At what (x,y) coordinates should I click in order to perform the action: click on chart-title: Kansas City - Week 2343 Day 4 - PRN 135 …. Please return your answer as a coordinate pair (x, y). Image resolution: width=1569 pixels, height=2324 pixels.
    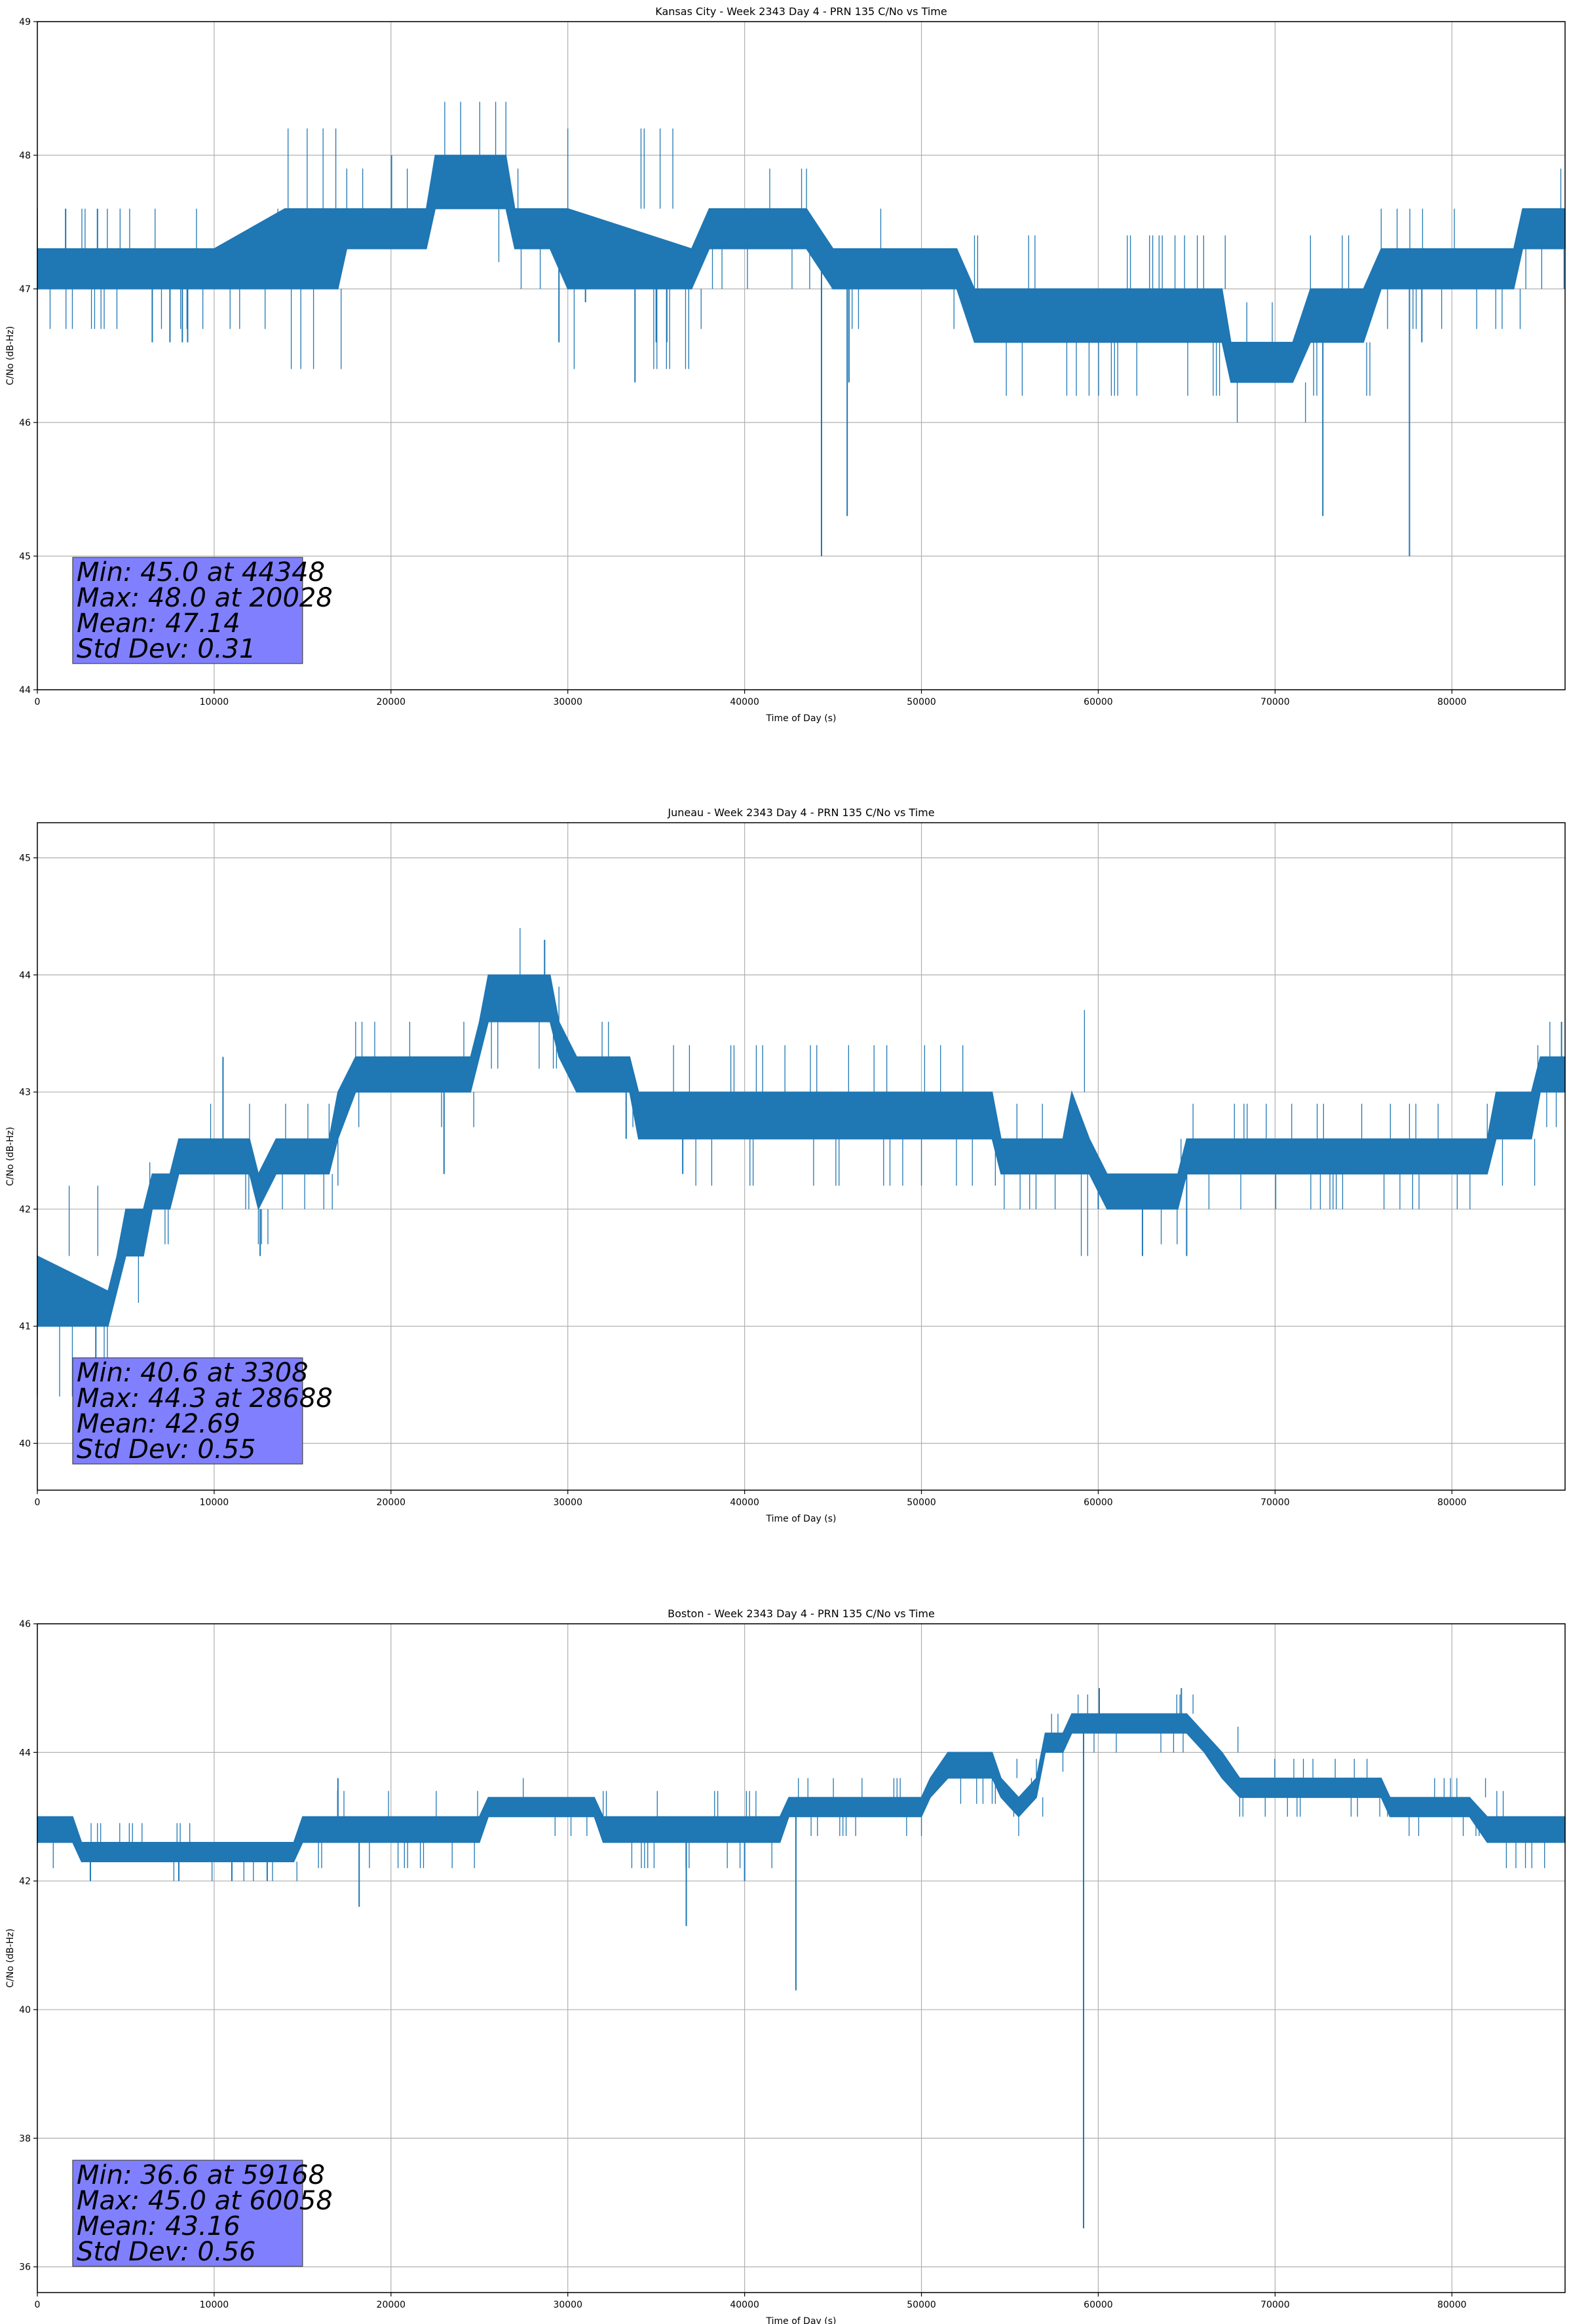
    Looking at the image, I should click on (801, 11).